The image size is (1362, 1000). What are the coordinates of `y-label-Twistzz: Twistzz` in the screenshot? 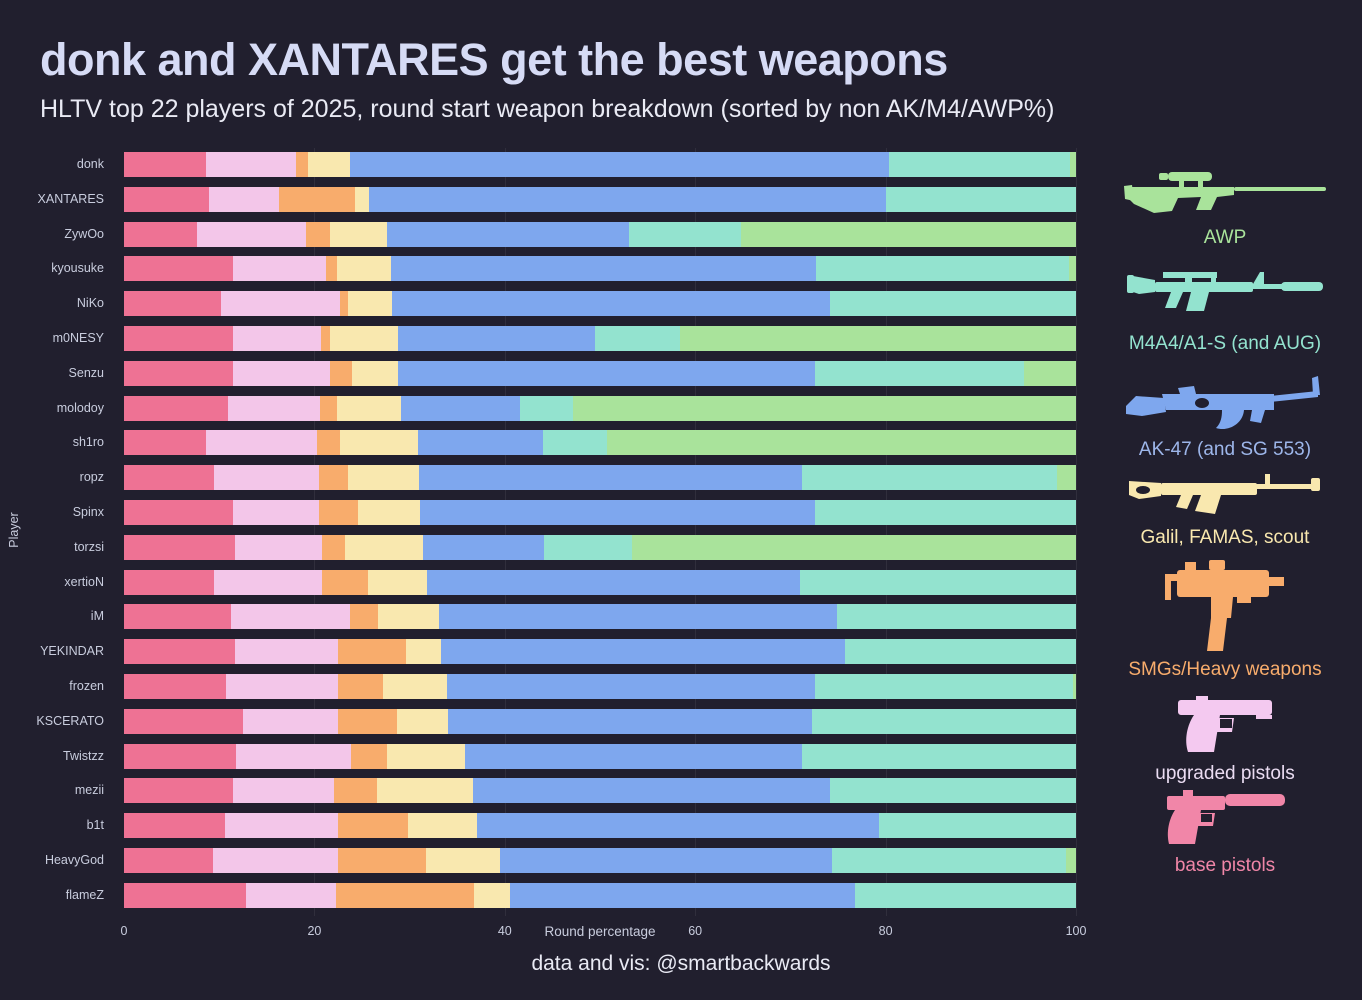 It's located at (83, 755).